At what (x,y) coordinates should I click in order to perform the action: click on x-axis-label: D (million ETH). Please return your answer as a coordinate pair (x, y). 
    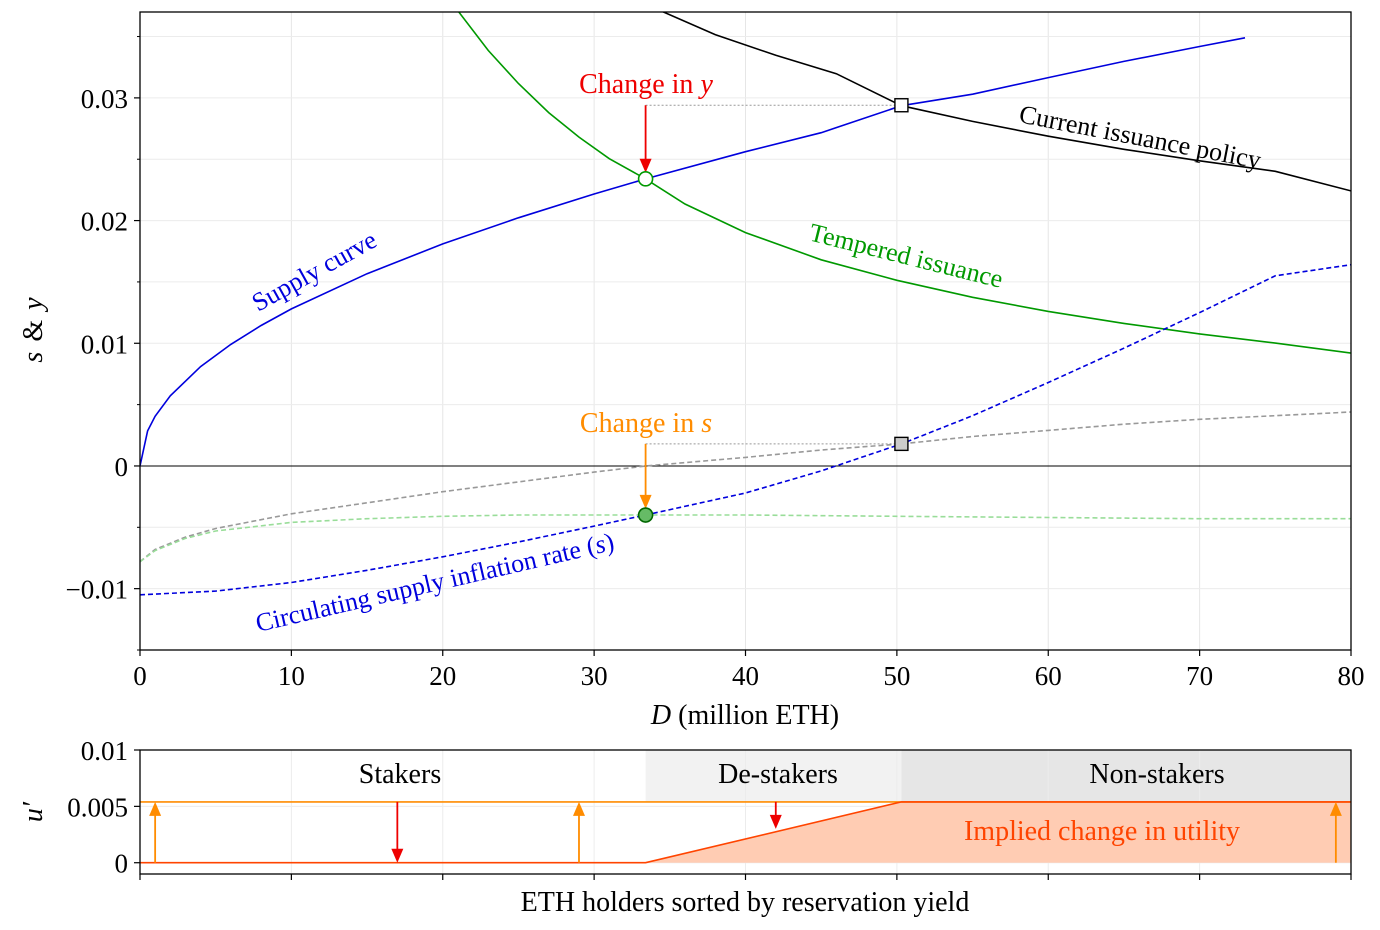
    Looking at the image, I should click on (744, 715).